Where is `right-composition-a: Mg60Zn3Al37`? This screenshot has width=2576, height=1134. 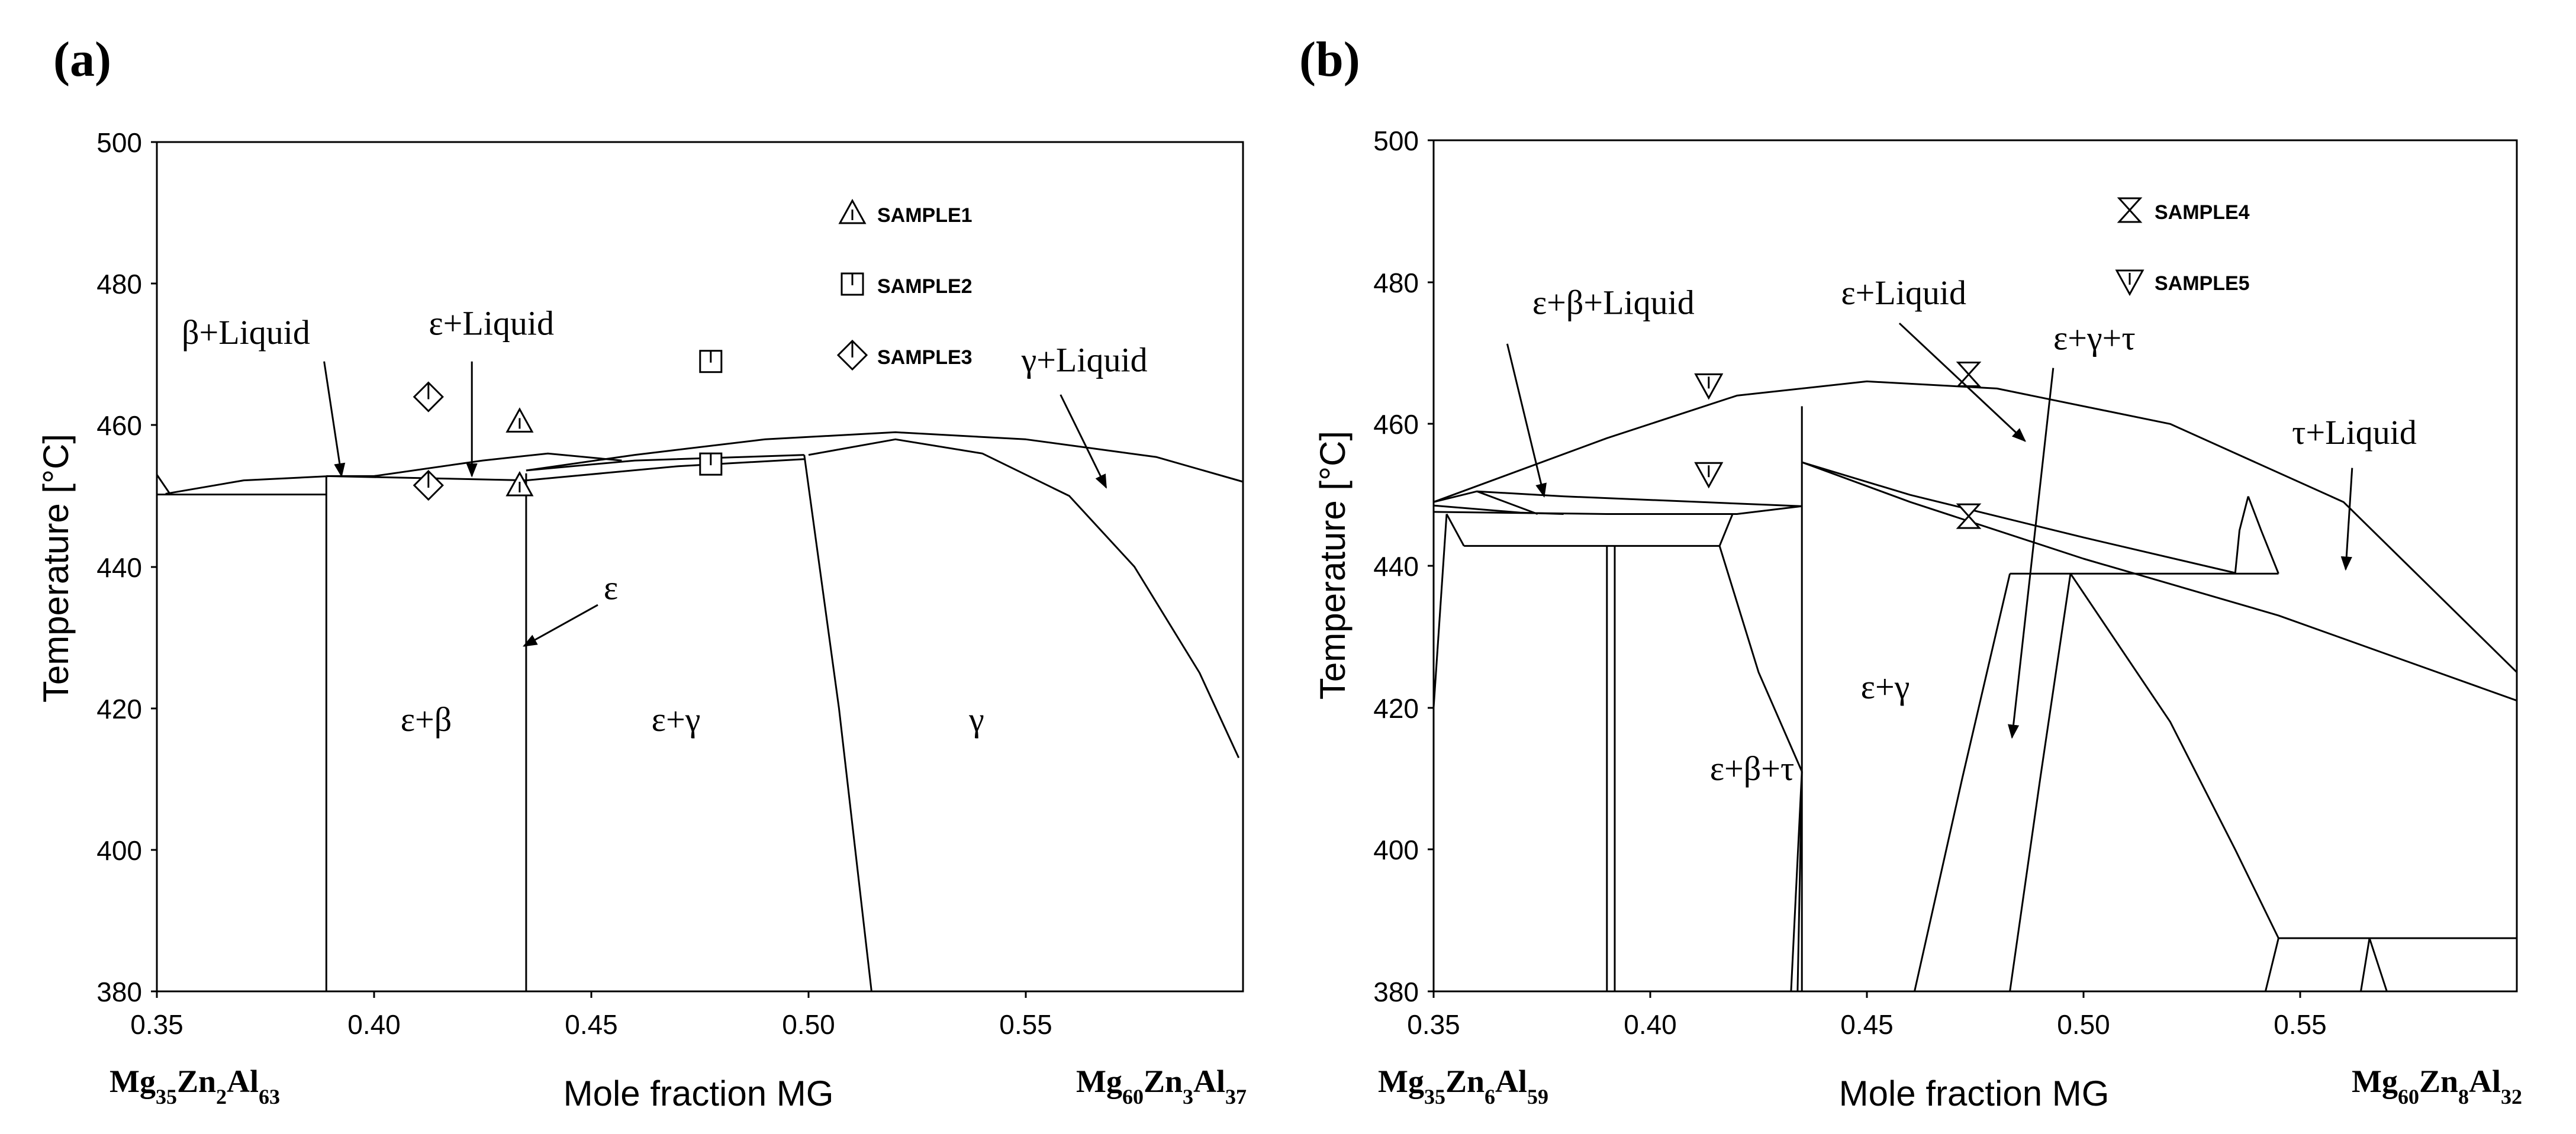
right-composition-a: Mg60Zn3Al37 is located at coordinates (1161, 1086).